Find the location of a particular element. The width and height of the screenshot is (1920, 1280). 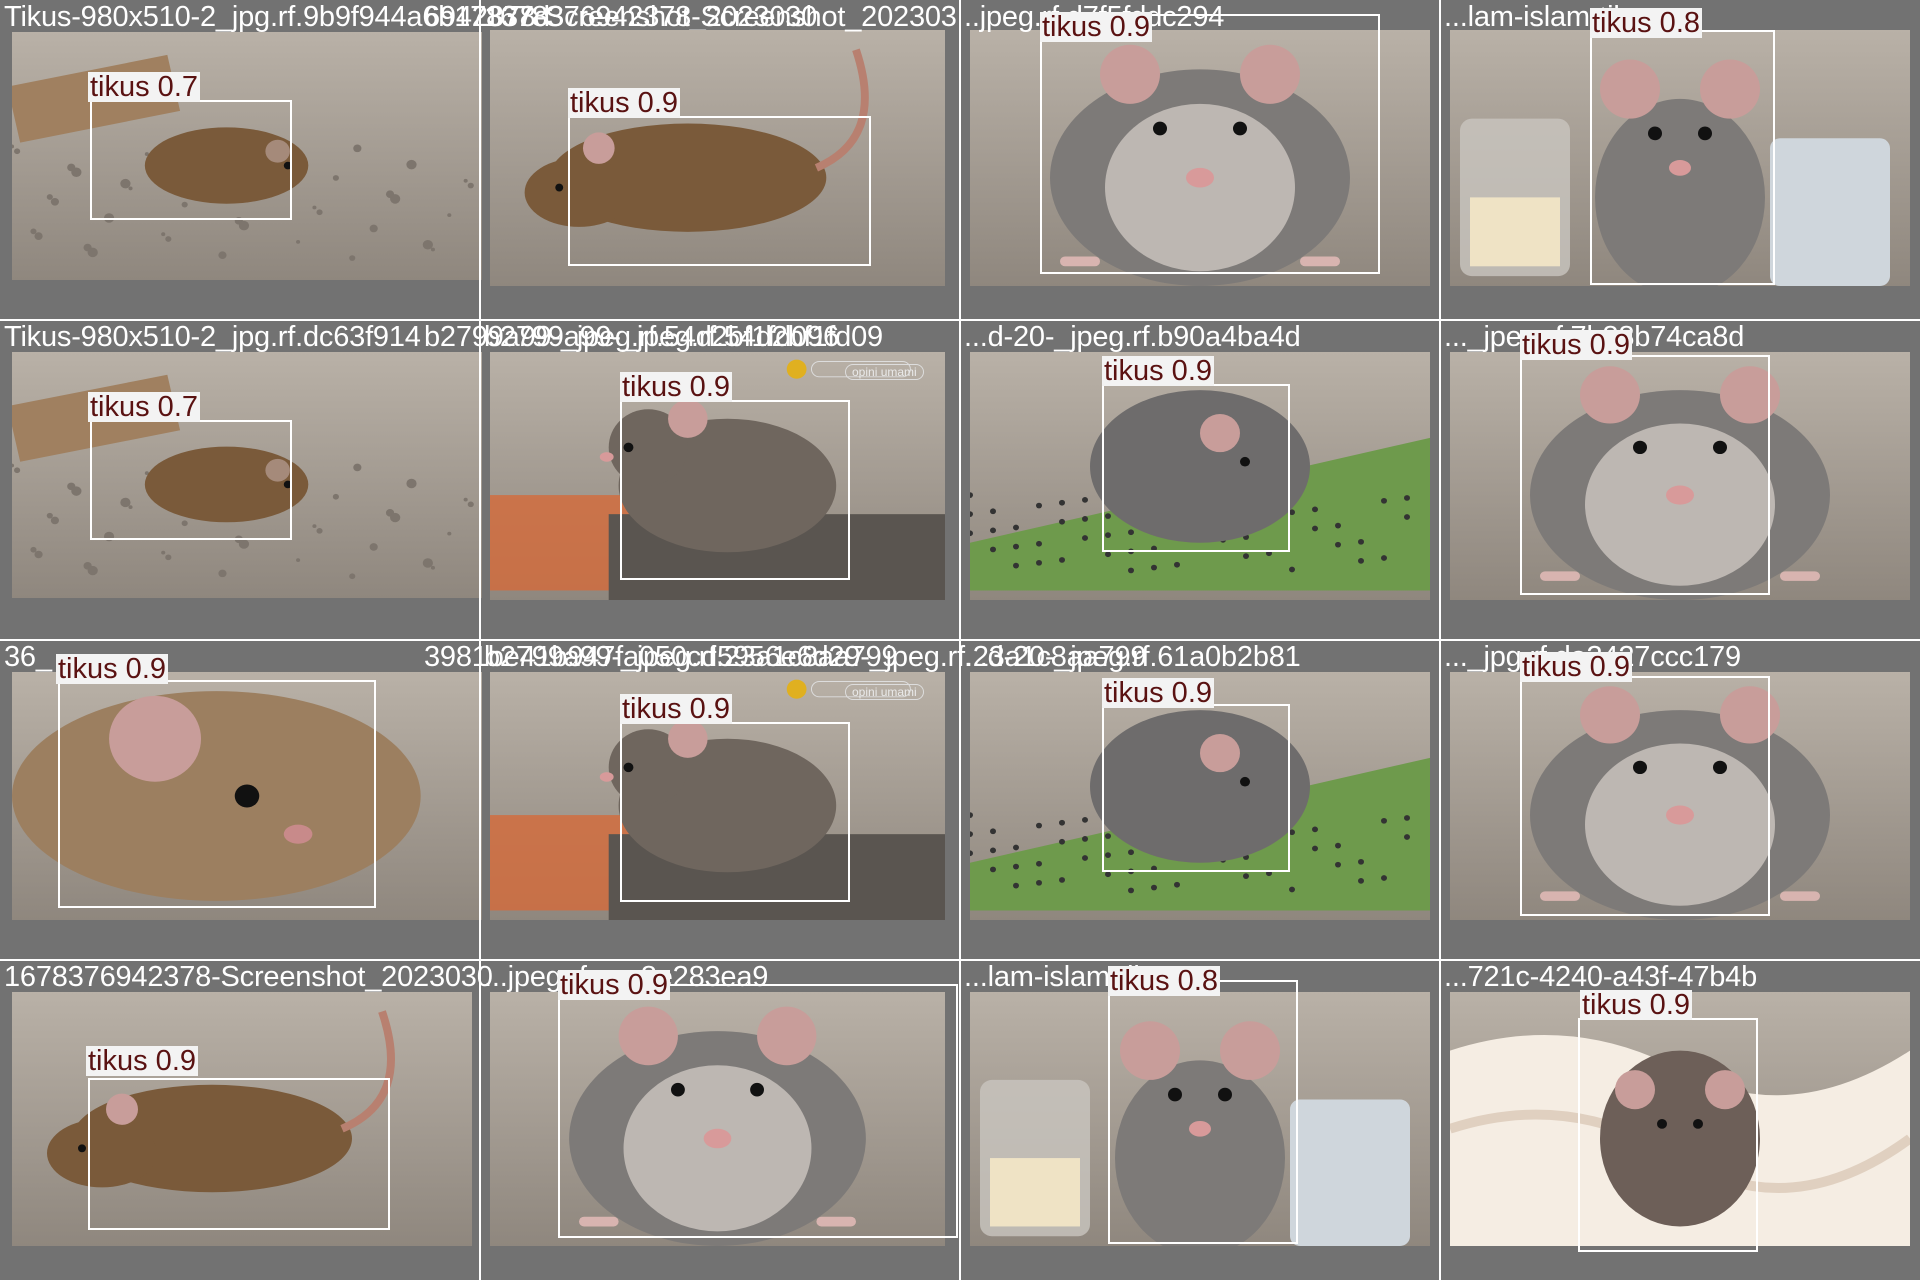

tile-filename: 1678376942378-Screenshot_2023030 is located at coordinates (248, 977).